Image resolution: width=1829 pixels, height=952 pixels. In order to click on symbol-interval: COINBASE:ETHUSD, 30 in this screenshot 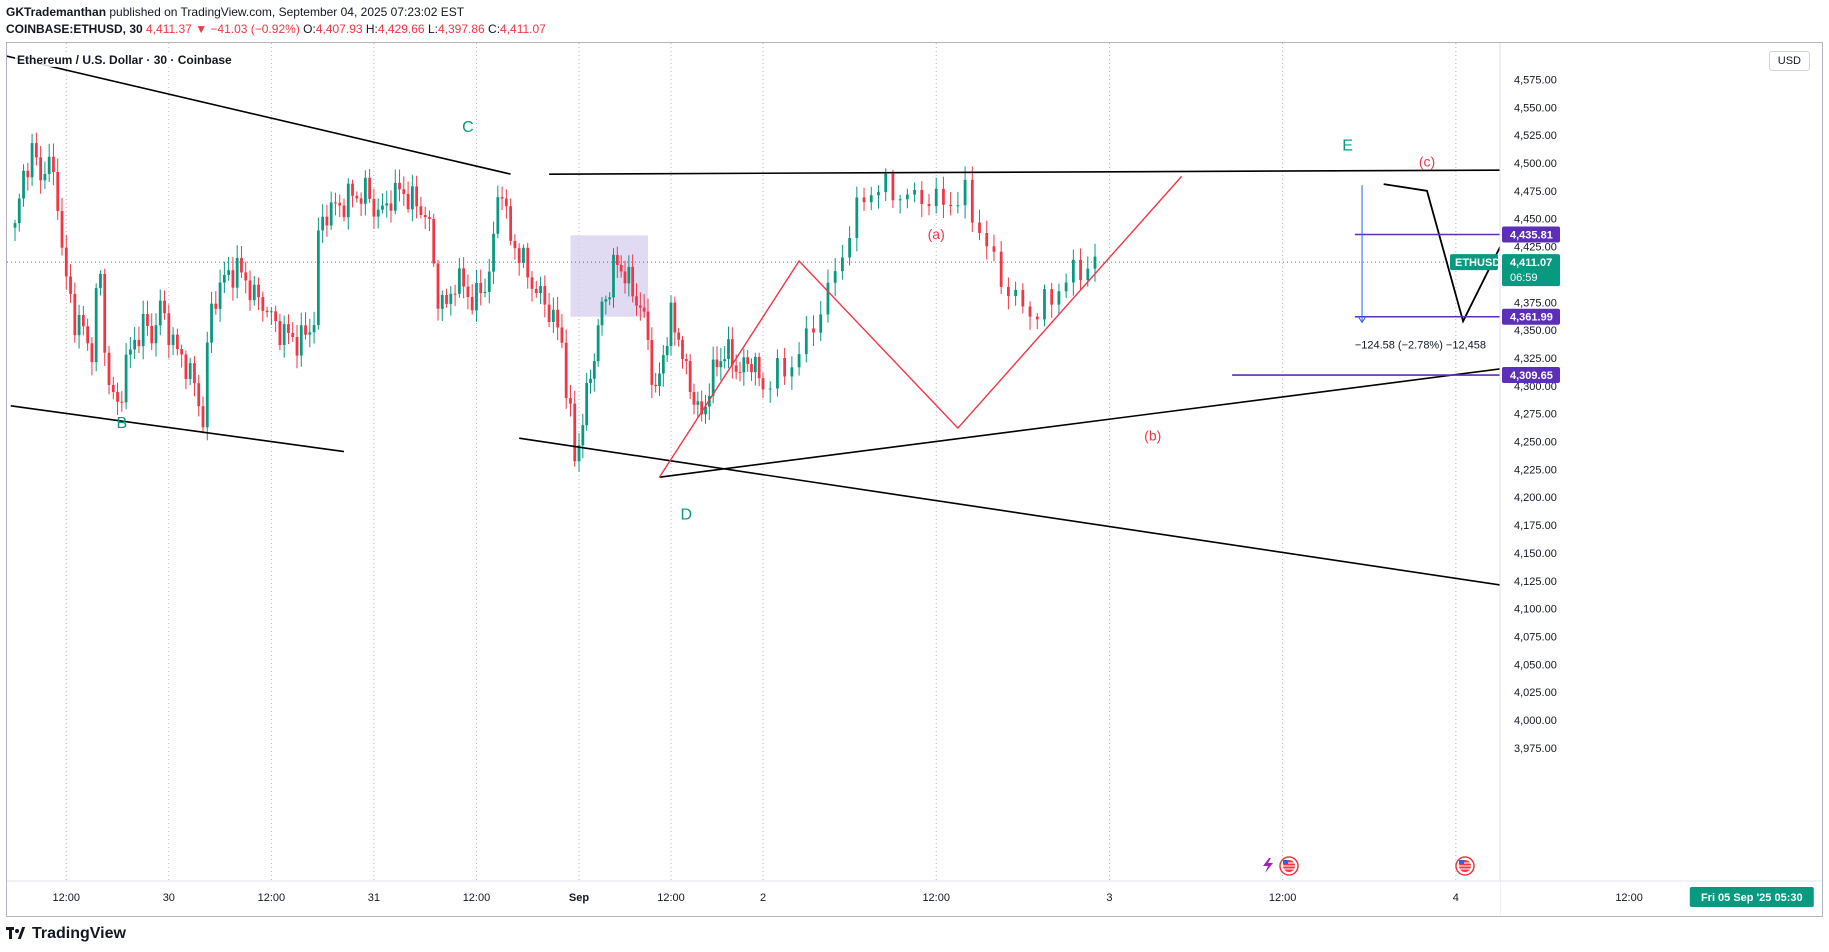, I will do `click(74, 29)`.